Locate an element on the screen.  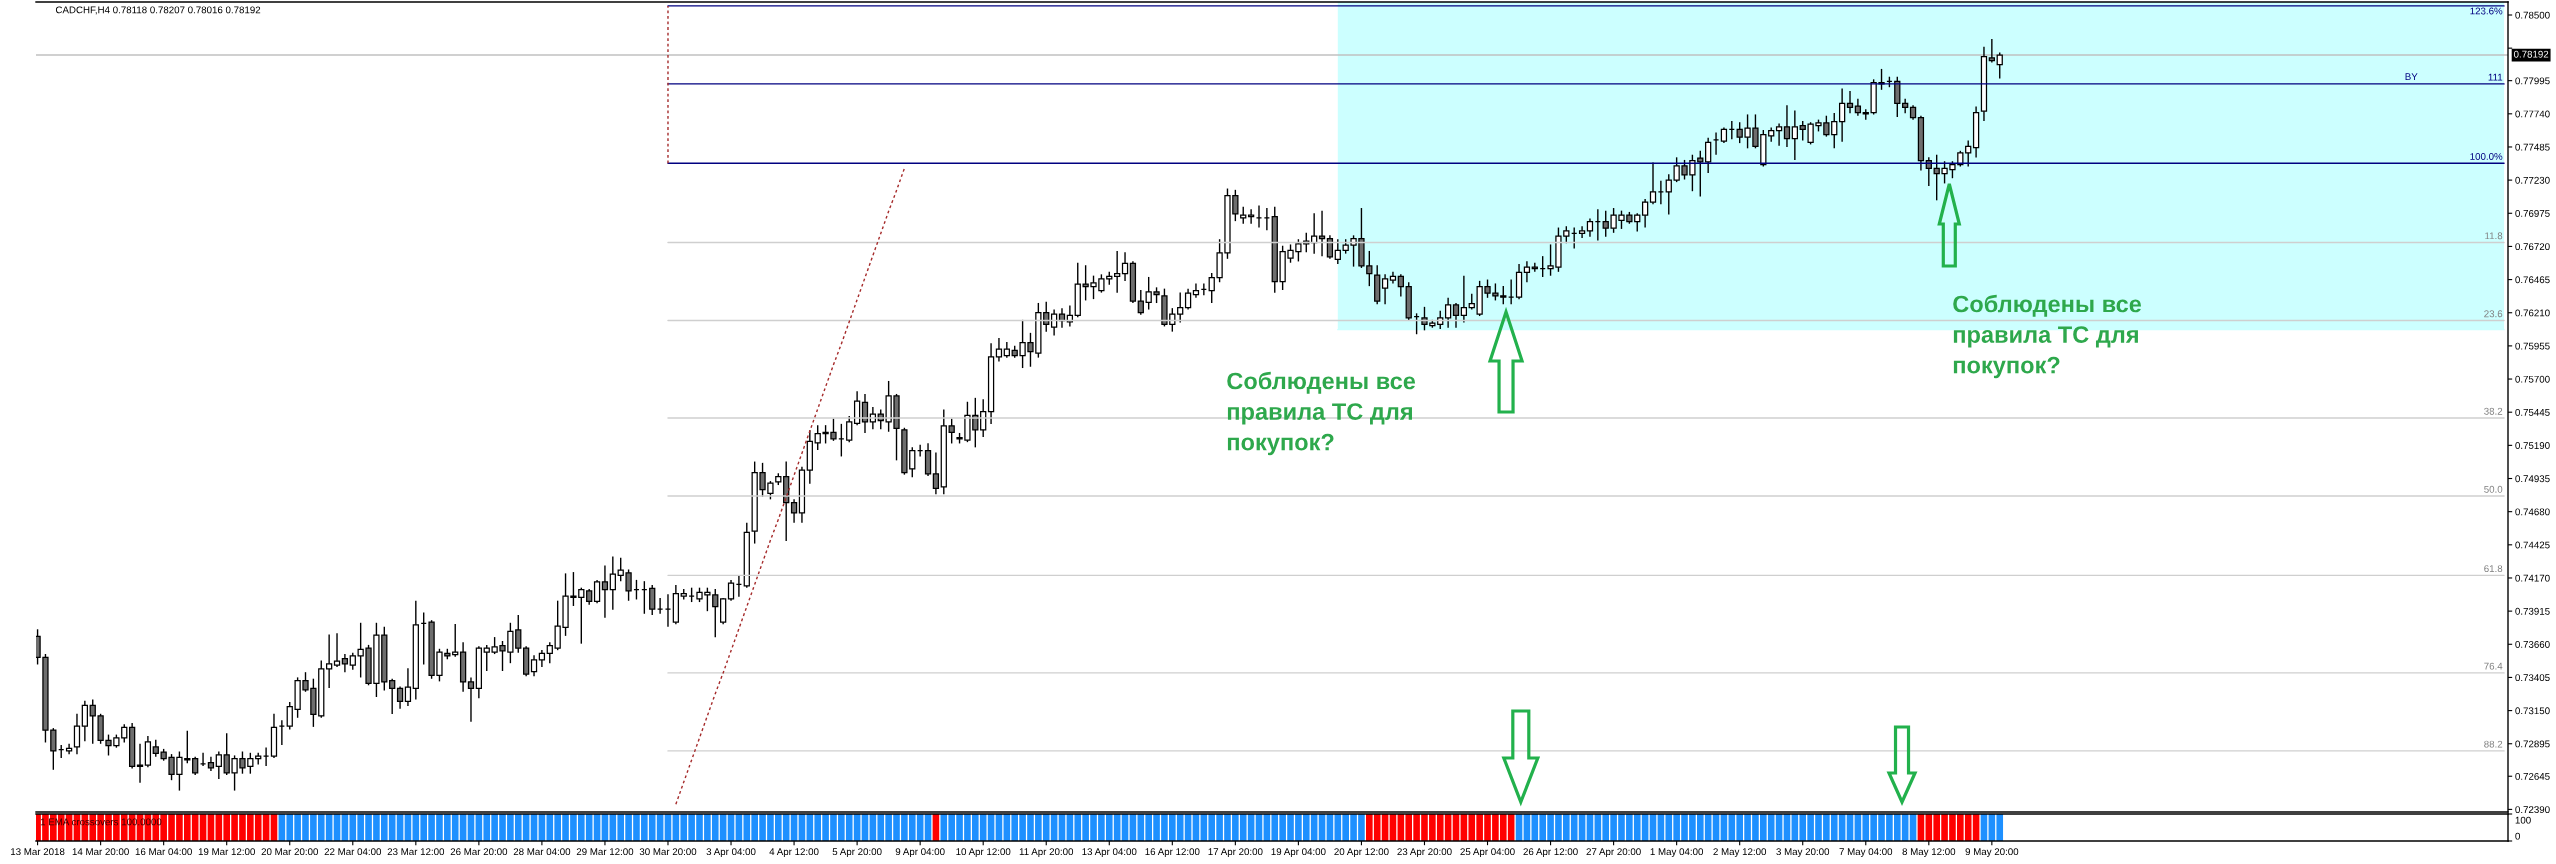
x-tick-label: 13 Apr 04:00 is located at coordinates (1109, 853).